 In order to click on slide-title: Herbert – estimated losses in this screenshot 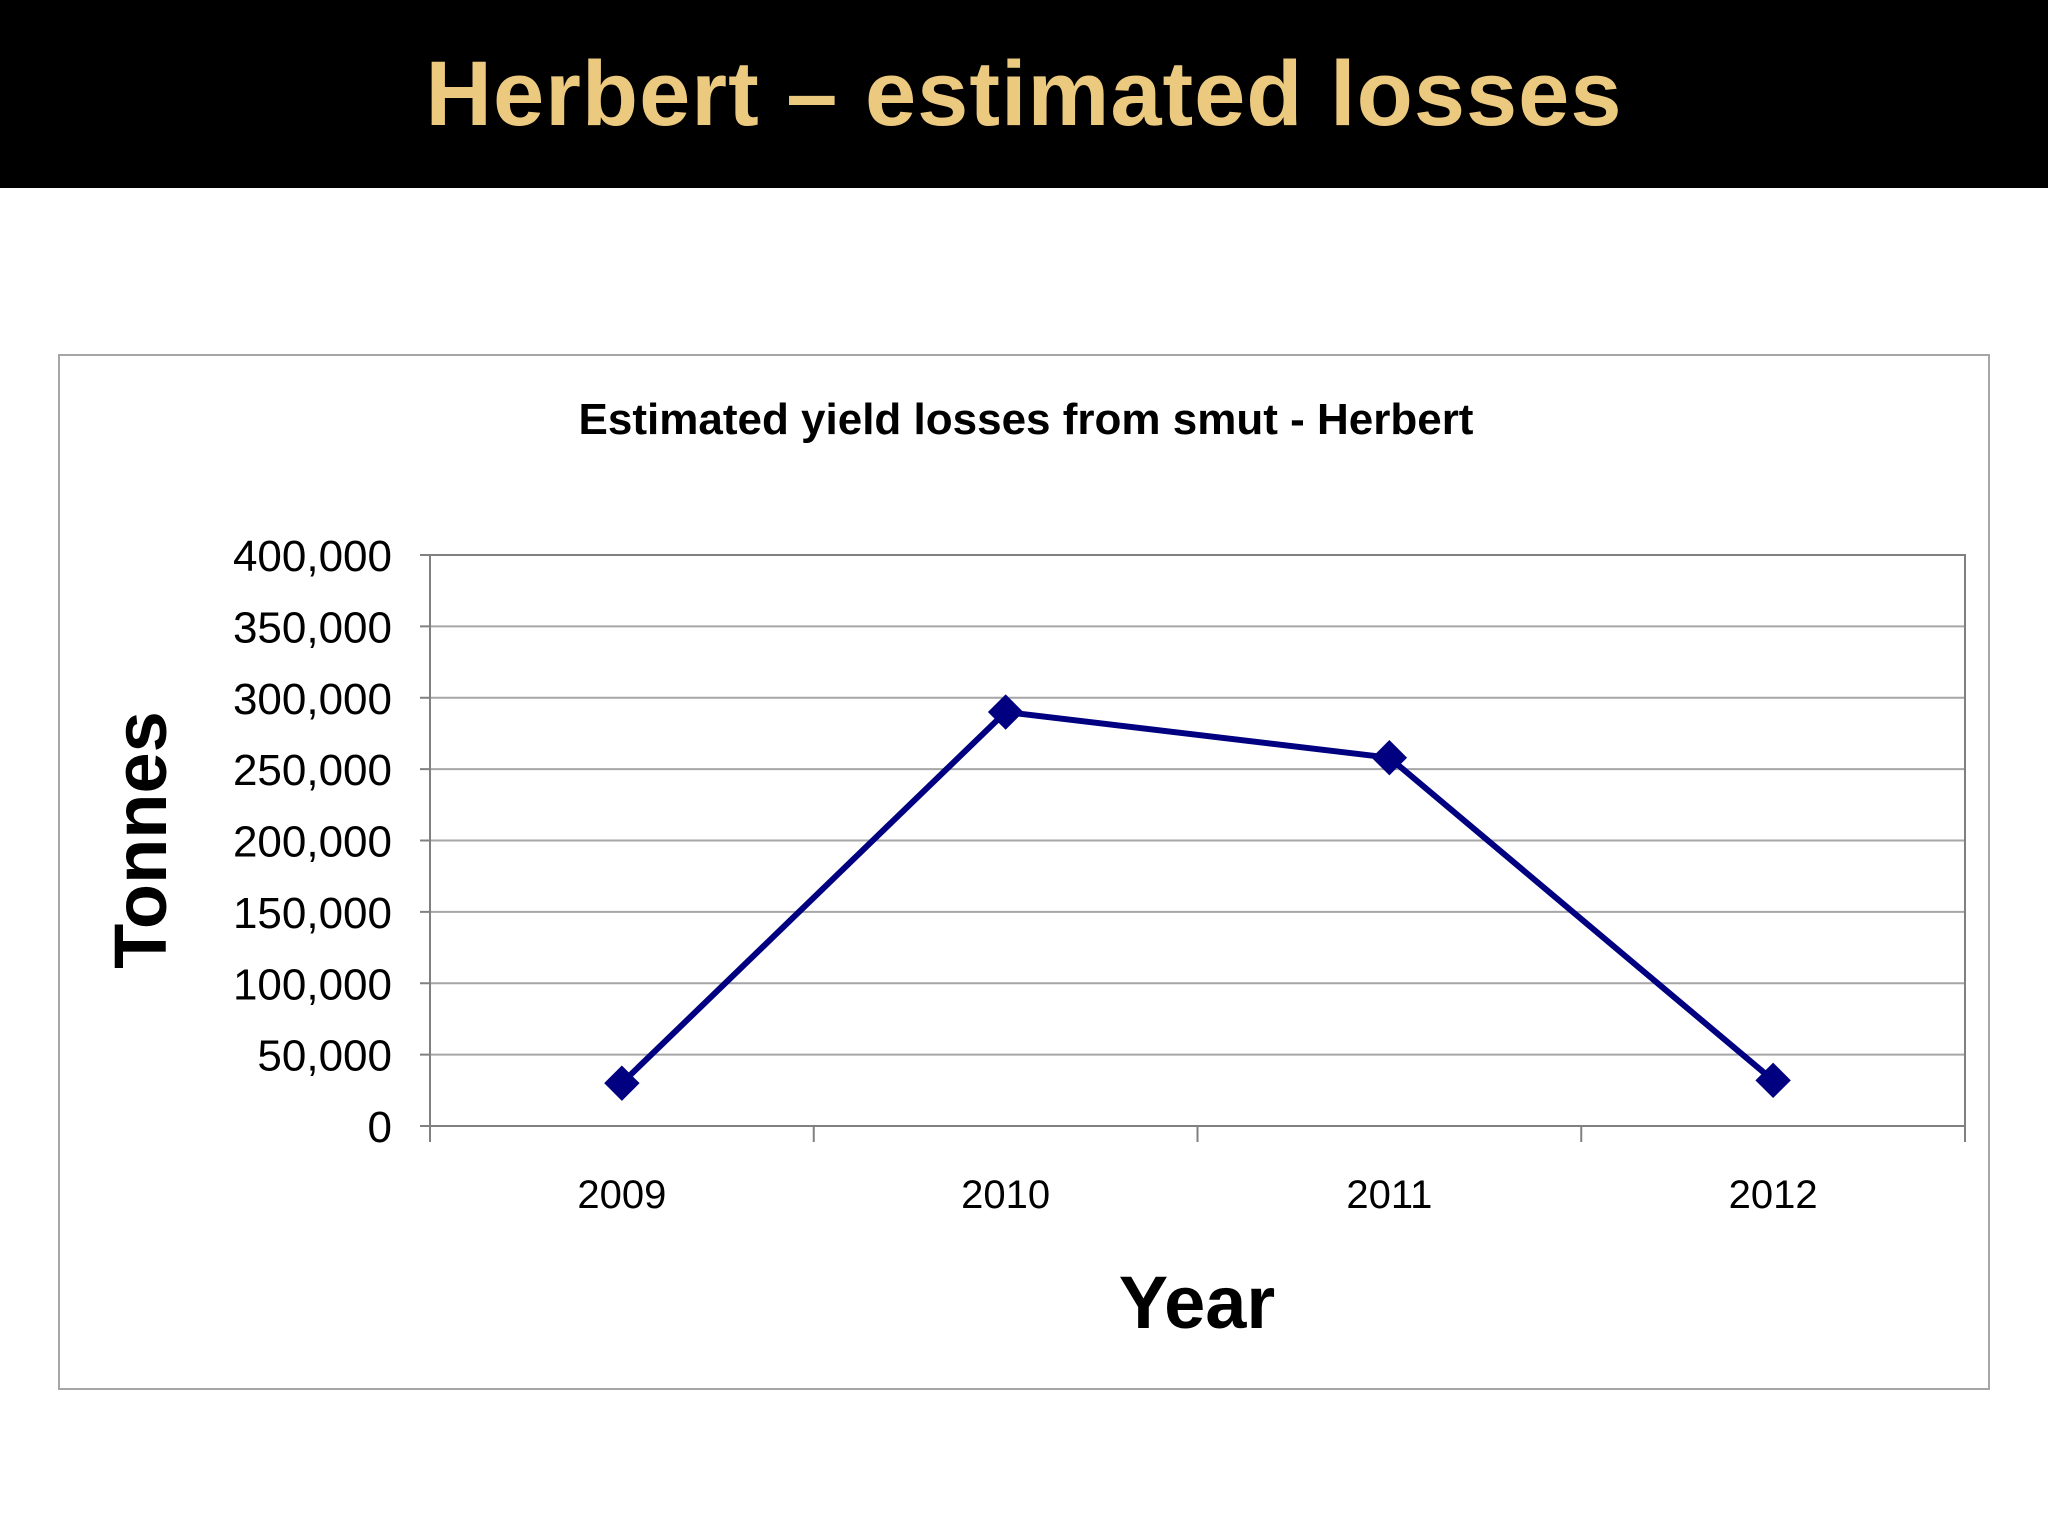, I will do `click(1024, 93)`.